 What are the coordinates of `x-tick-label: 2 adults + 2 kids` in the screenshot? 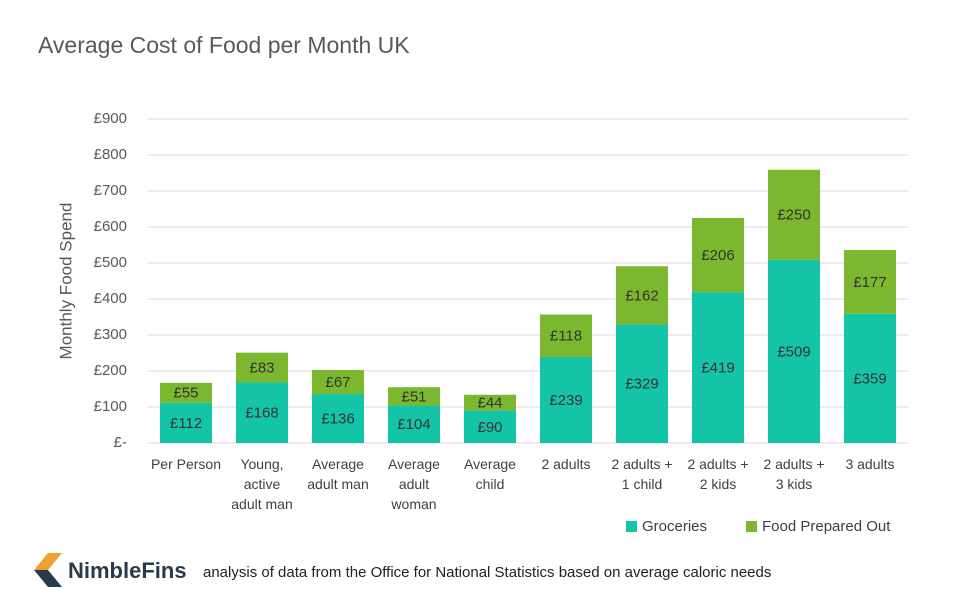 It's located at (717, 474).